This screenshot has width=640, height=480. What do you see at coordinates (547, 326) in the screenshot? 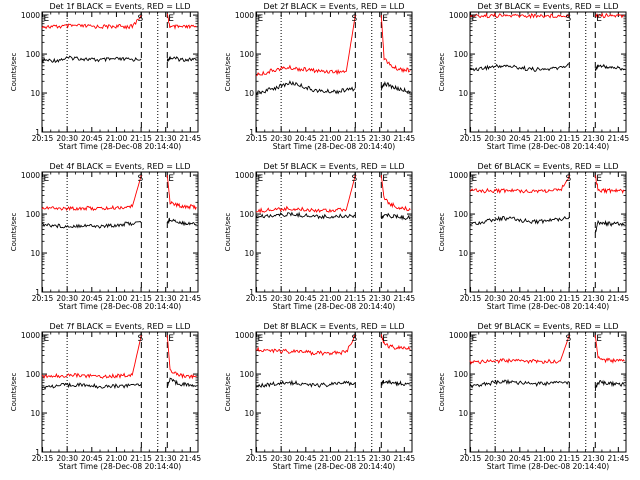
I see `panel-title: Det 9f BLACK = Events, RED = LLD` at bounding box center [547, 326].